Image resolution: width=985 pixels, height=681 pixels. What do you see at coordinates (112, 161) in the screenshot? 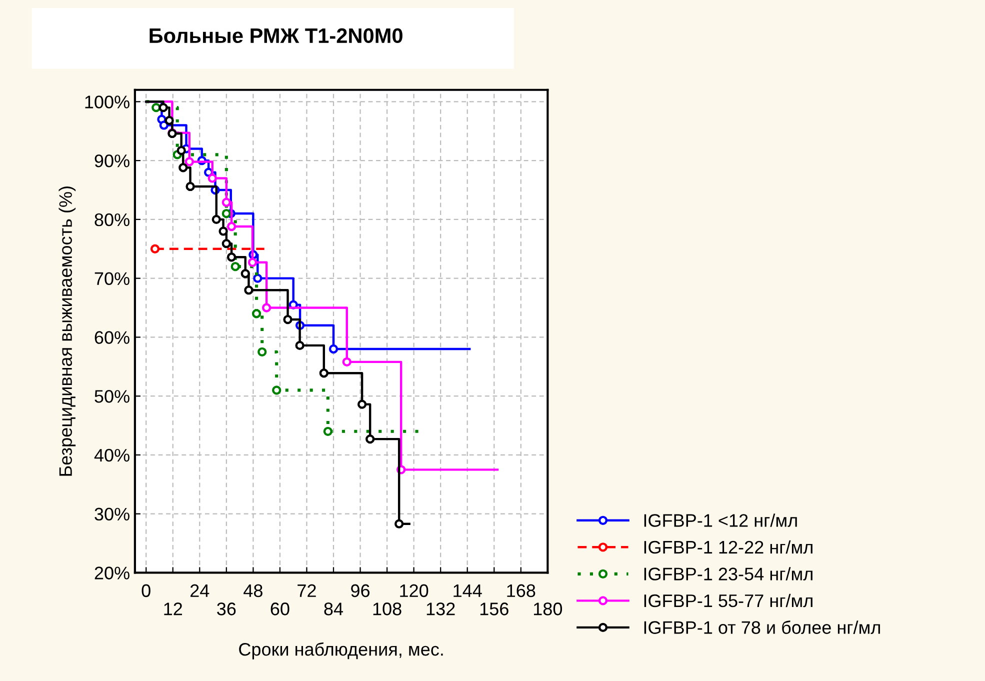
I see `y-tick-label: 90%` at bounding box center [112, 161].